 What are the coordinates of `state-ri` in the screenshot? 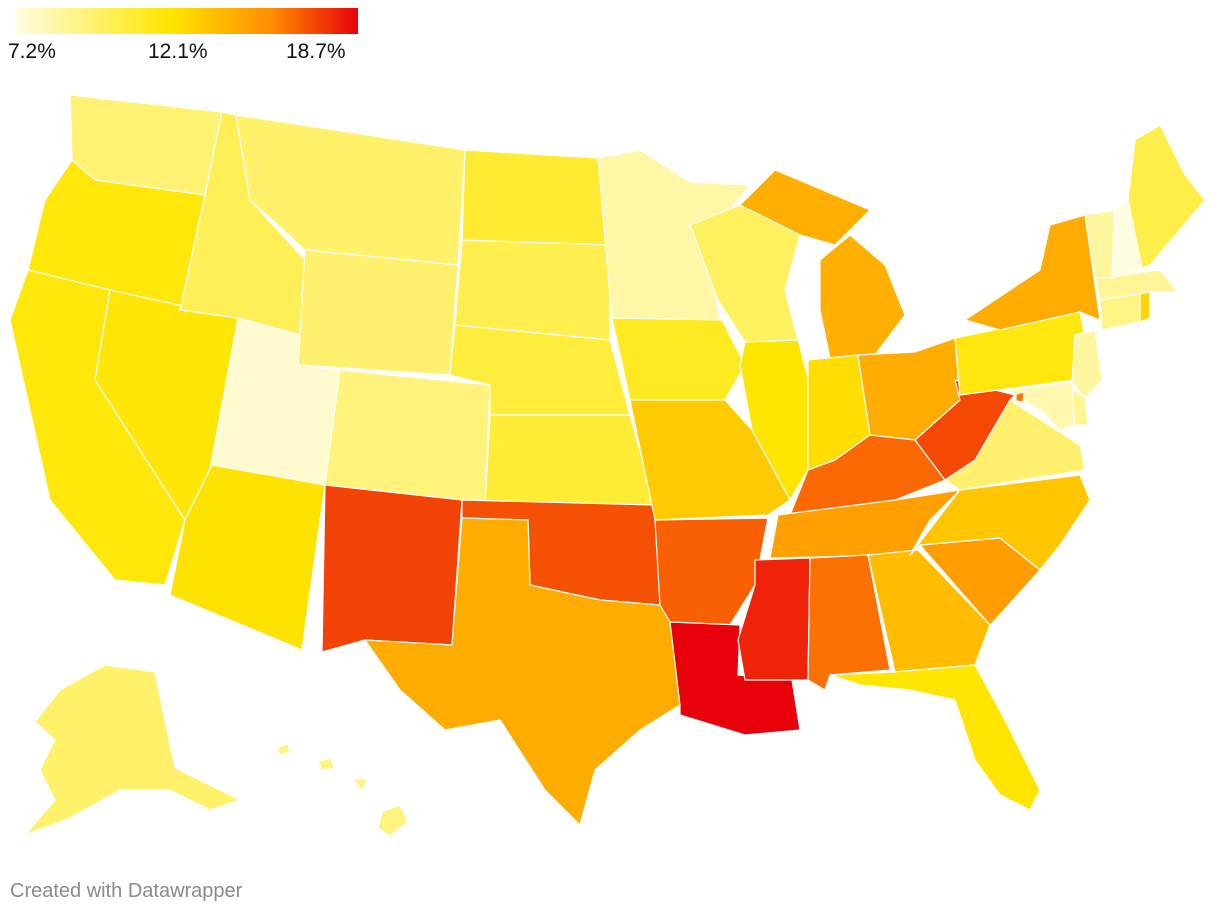 It's located at (1145, 307).